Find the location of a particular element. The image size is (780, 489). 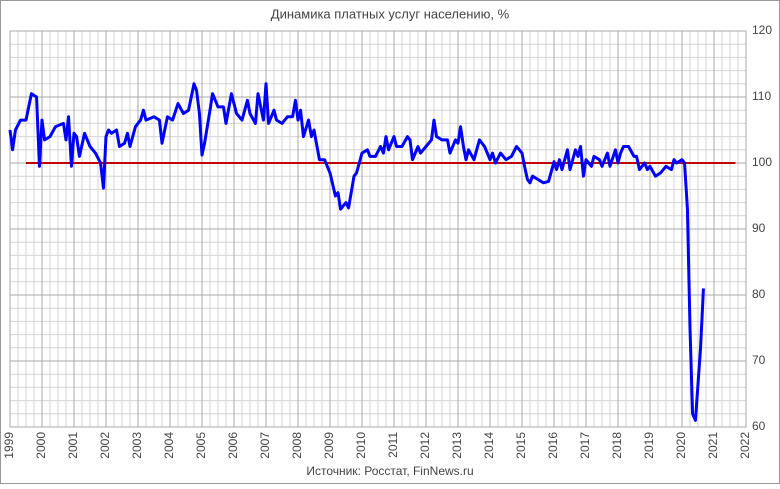

y-tick-label: 80 is located at coordinates (759, 294).